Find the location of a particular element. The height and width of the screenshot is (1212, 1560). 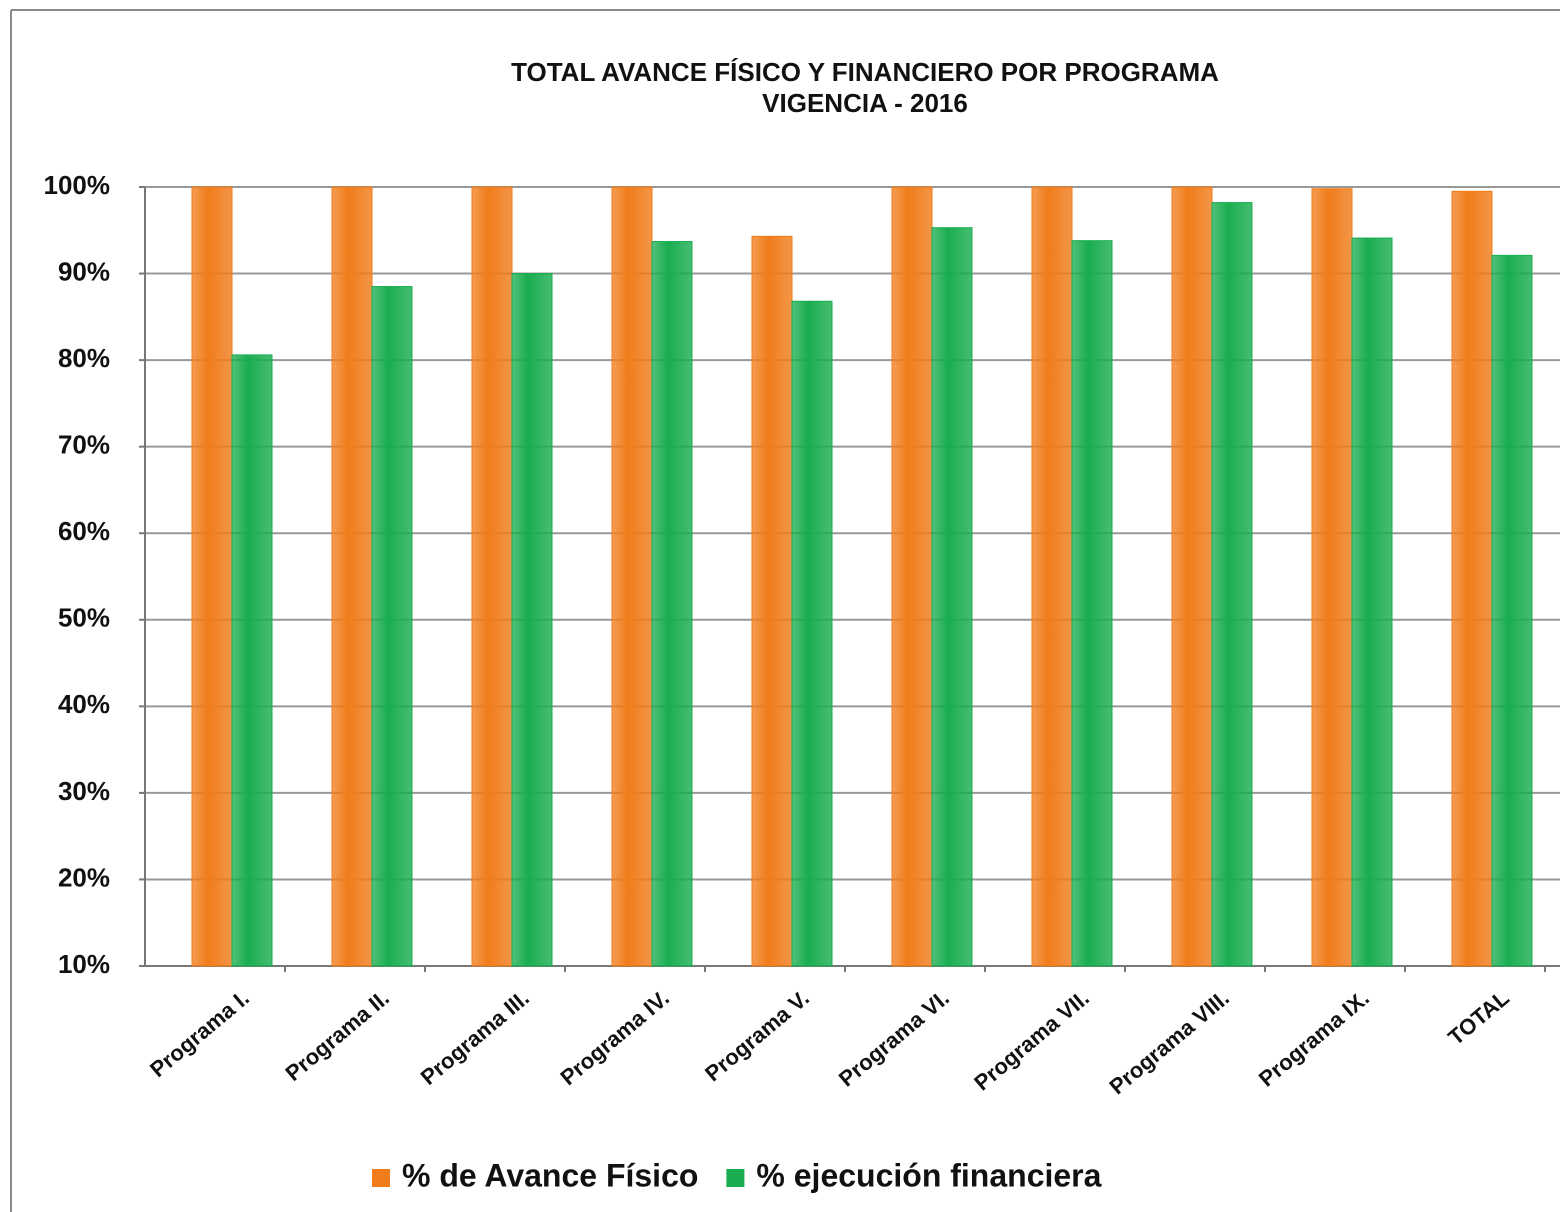

y-tick-label: 70% is located at coordinates (84, 445).